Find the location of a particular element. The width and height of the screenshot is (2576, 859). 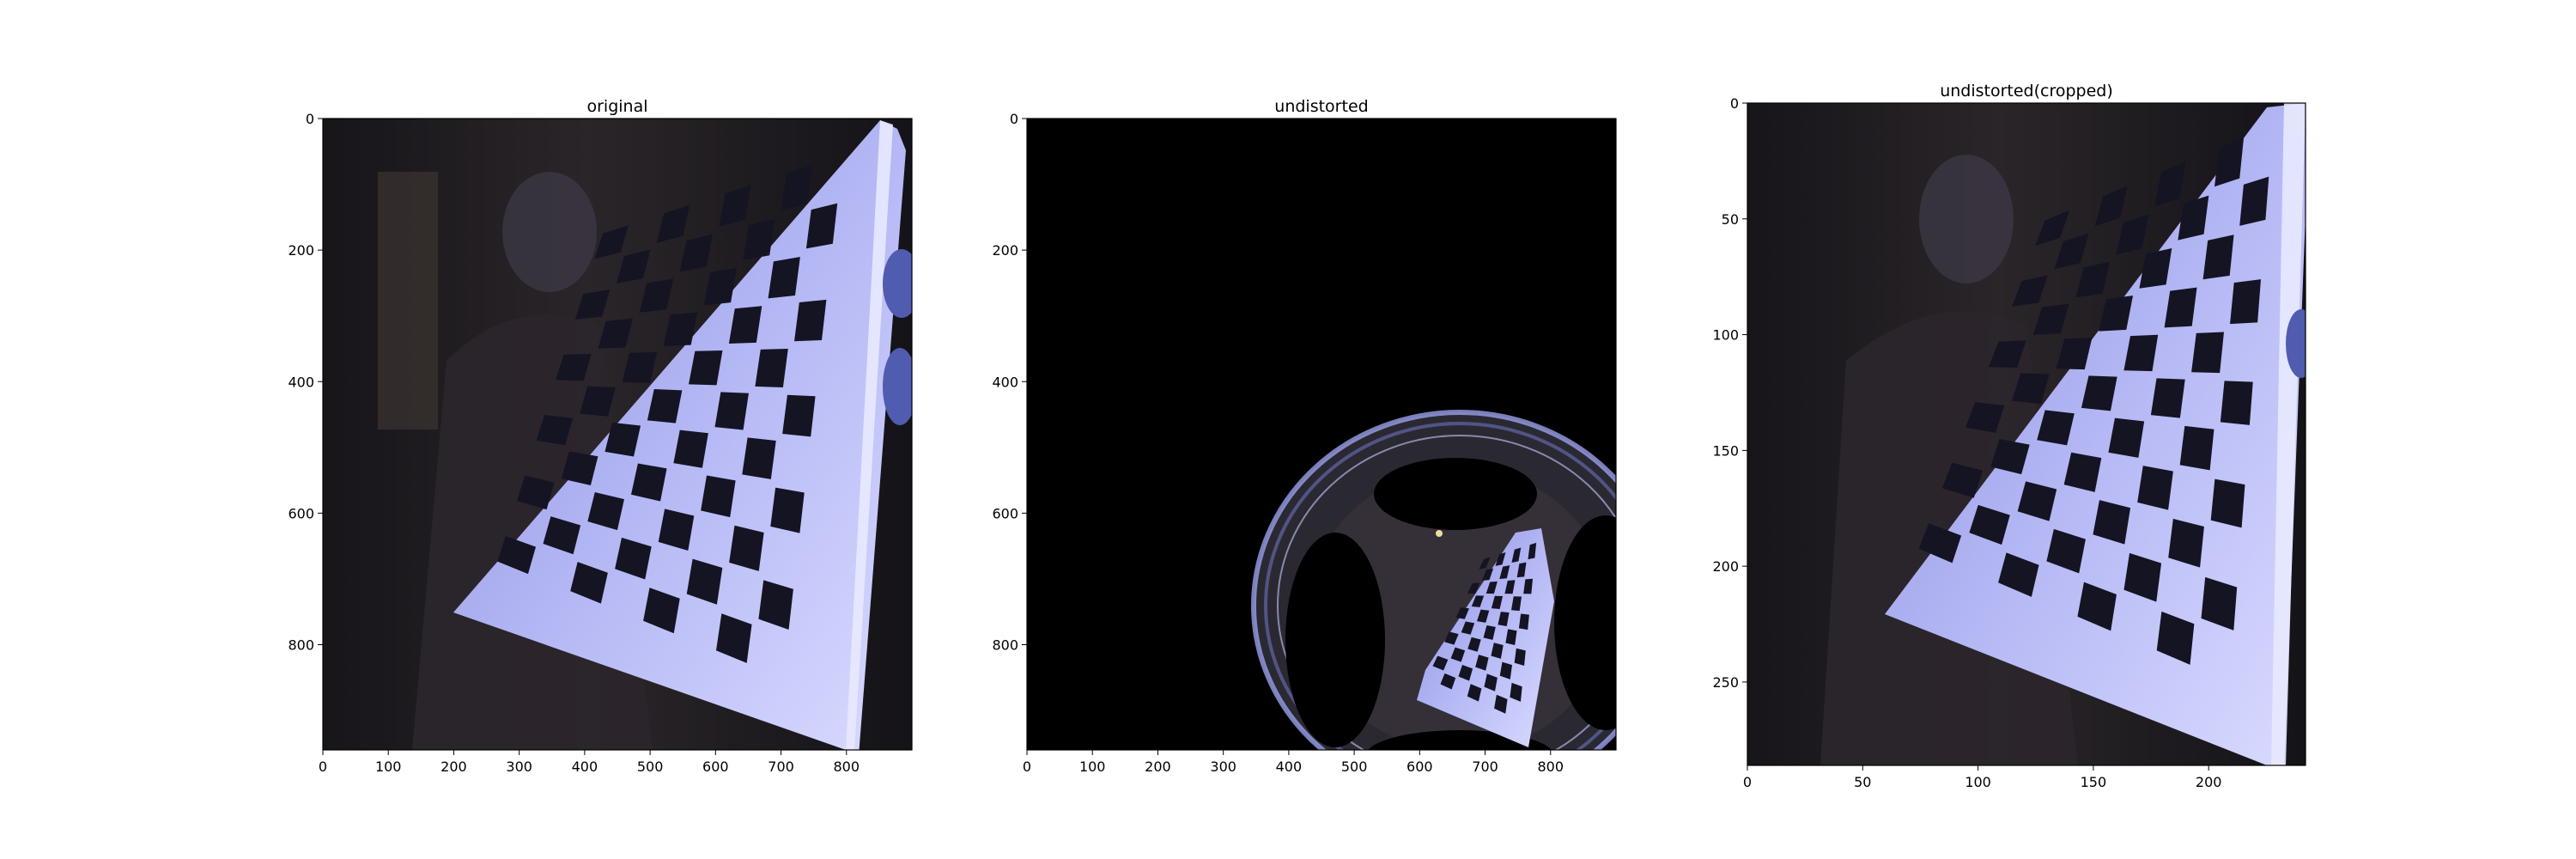

x-tick-label: 50 is located at coordinates (1863, 782).